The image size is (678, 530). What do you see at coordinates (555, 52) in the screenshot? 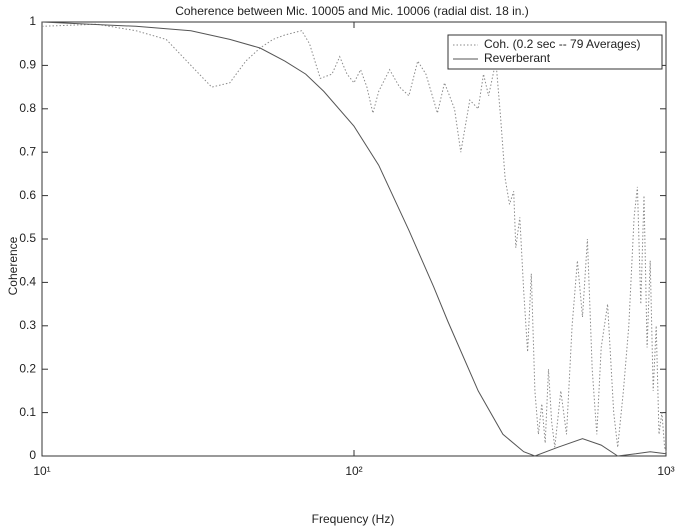
I see `legend-box` at bounding box center [555, 52].